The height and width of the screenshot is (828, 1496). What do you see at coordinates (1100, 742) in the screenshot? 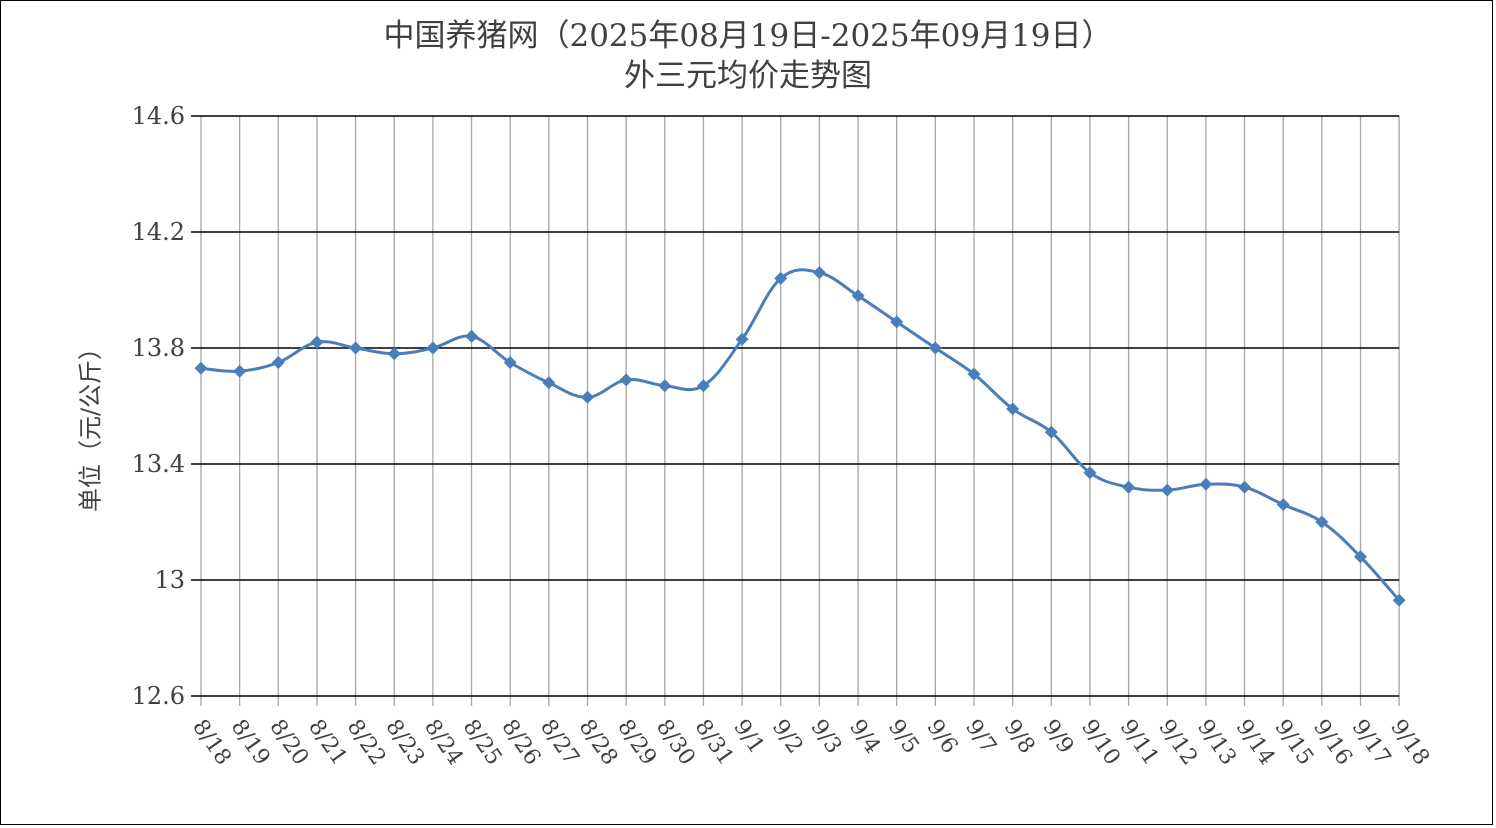
I see `x-tick-label: 9/10` at bounding box center [1100, 742].